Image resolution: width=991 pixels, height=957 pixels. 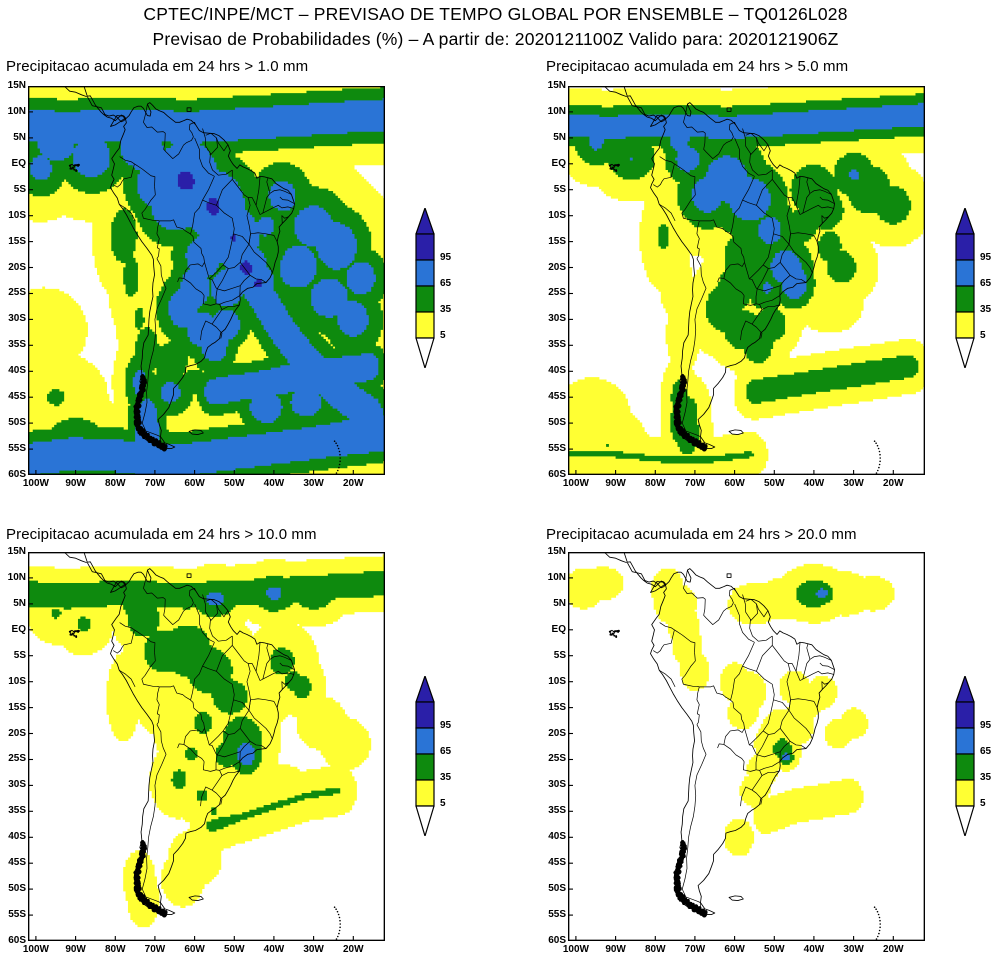 I want to click on colorbar-p2, so click(x=965, y=288).